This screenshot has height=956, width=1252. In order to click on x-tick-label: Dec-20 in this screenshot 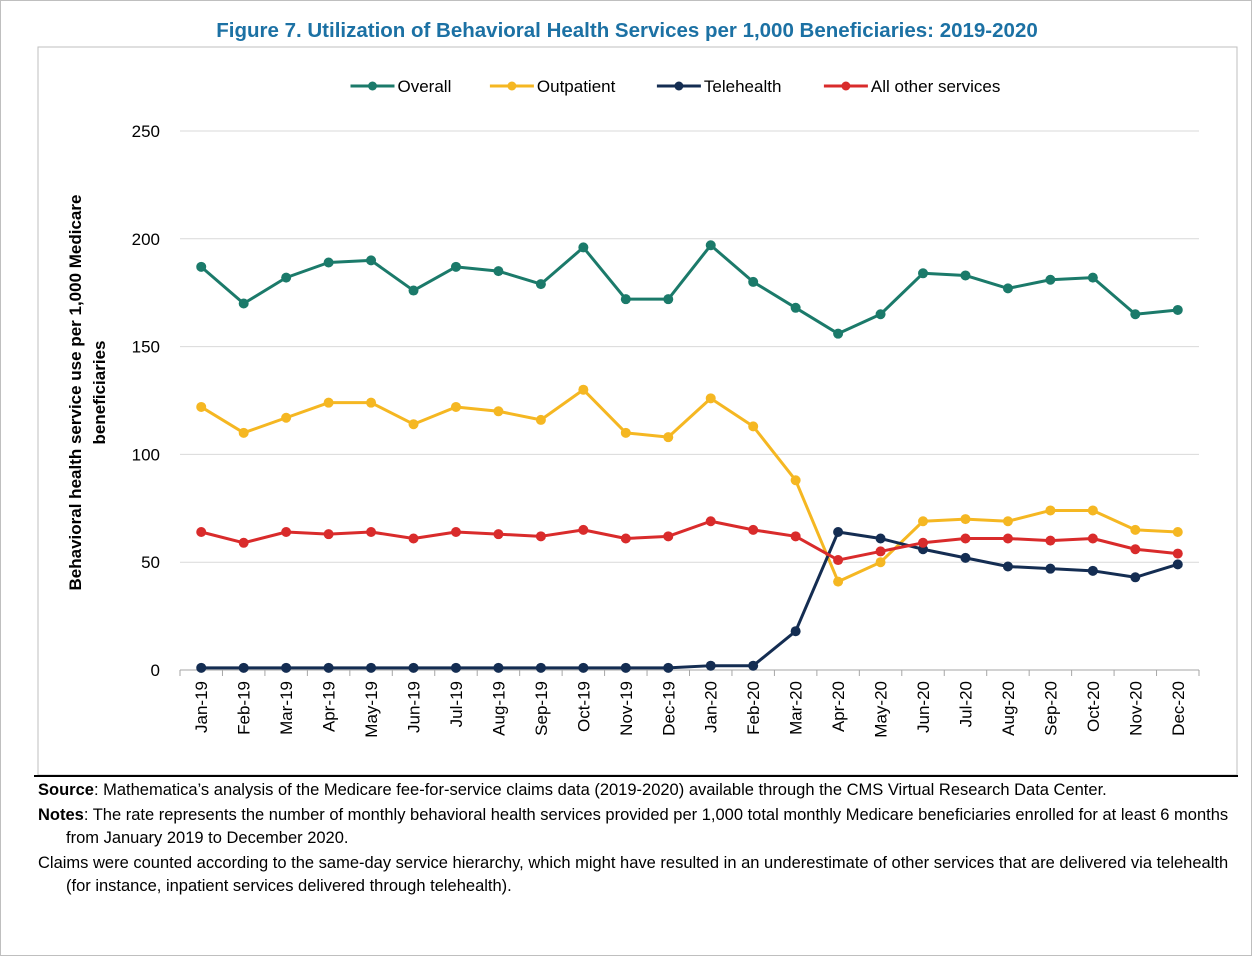, I will do `click(1178, 708)`.